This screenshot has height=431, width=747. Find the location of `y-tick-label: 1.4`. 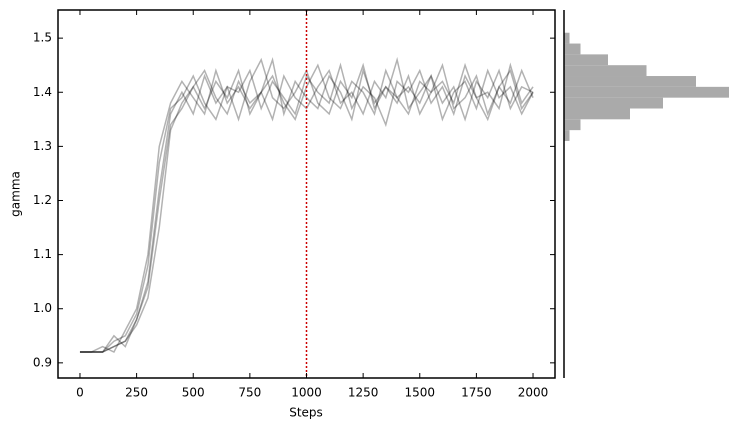

y-tick-label: 1.4 is located at coordinates (42, 92).